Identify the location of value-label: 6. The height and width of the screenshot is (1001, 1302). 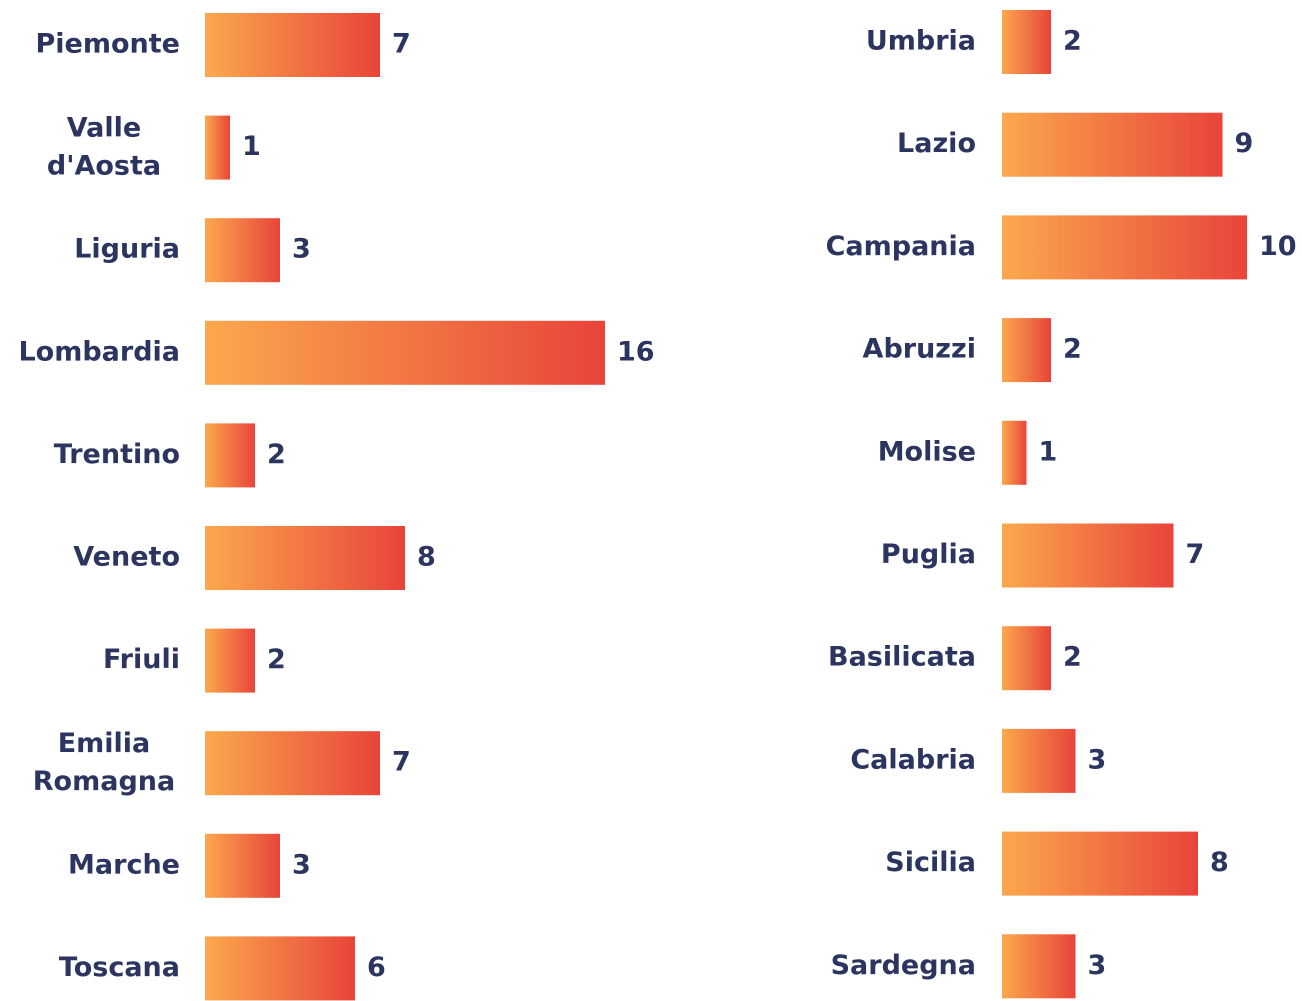
(376, 967).